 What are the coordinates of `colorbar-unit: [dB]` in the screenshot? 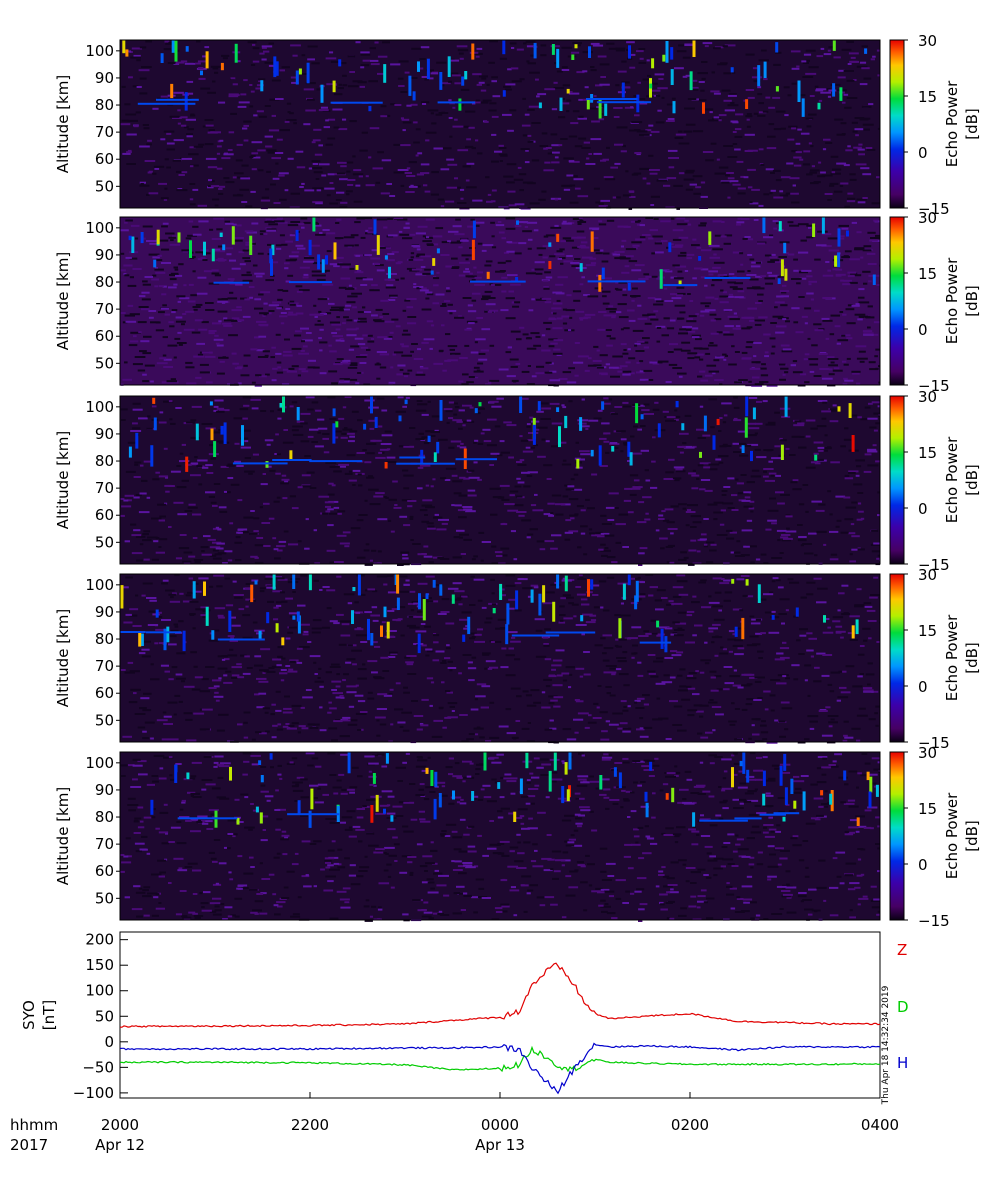 It's located at (972, 480).